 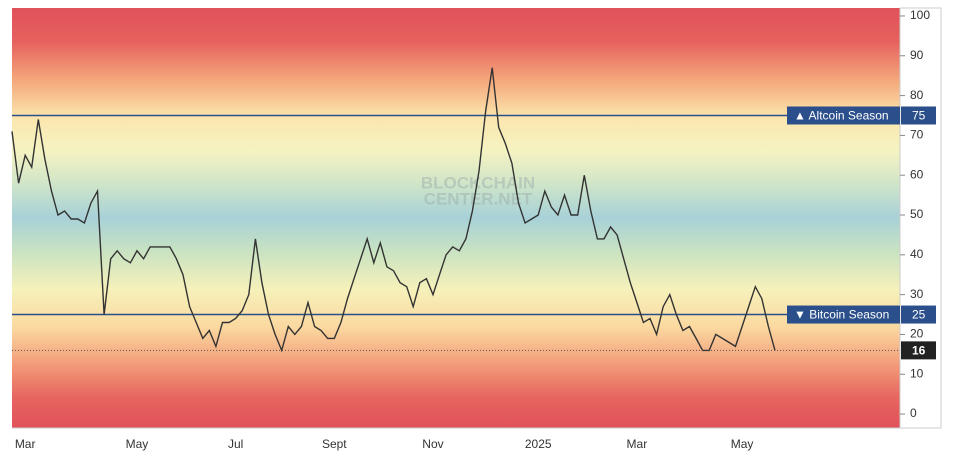 What do you see at coordinates (334, 444) in the screenshot?
I see `x-tick-label: Sept` at bounding box center [334, 444].